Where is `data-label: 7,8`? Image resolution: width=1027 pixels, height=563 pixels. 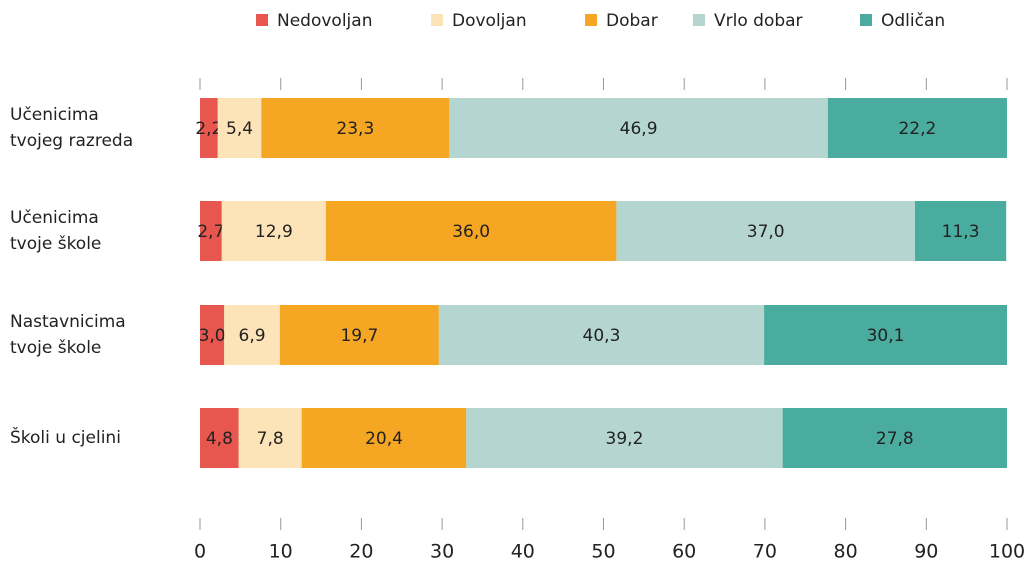 data-label: 7,8 is located at coordinates (270, 439).